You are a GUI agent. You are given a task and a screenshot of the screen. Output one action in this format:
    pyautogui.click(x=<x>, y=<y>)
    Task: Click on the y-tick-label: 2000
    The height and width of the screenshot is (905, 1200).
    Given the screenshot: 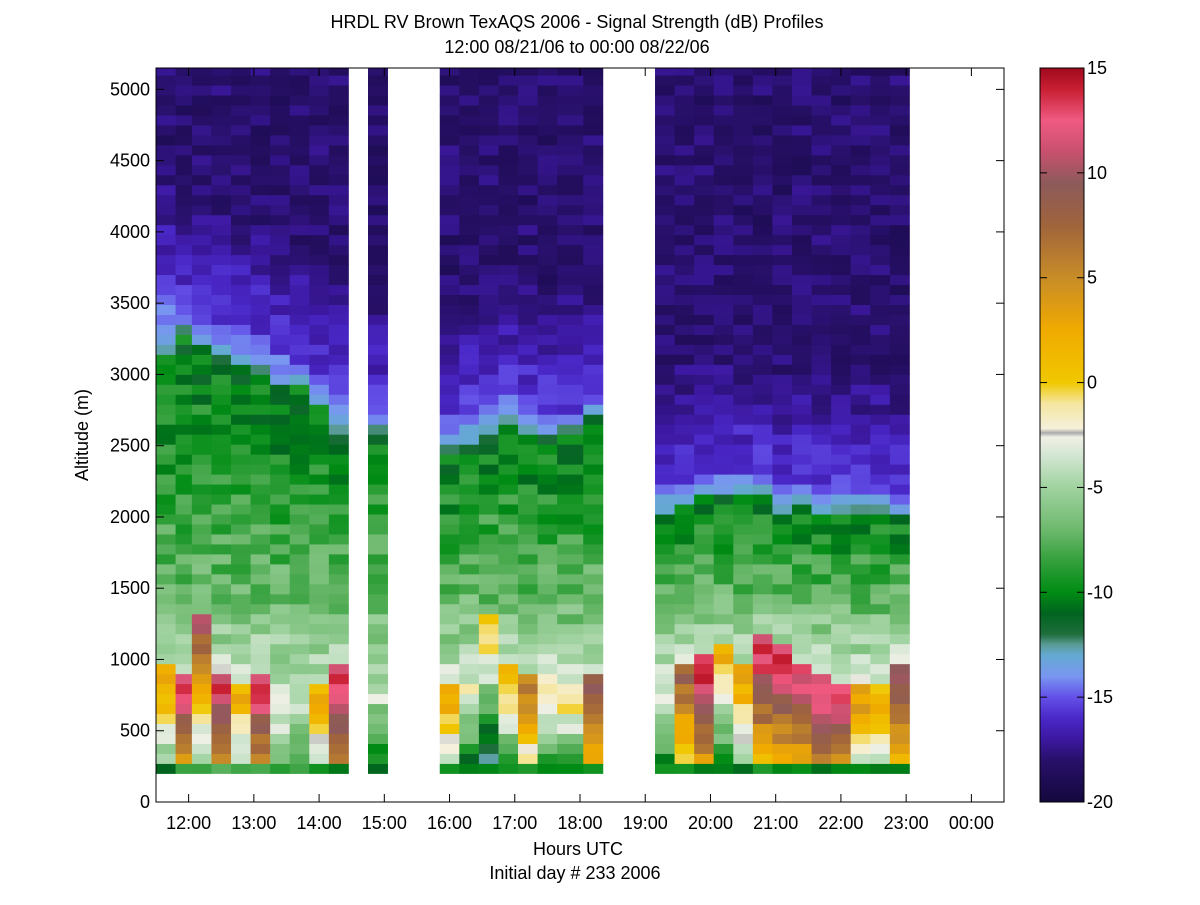 What is the action you would take?
    pyautogui.click(x=130, y=517)
    